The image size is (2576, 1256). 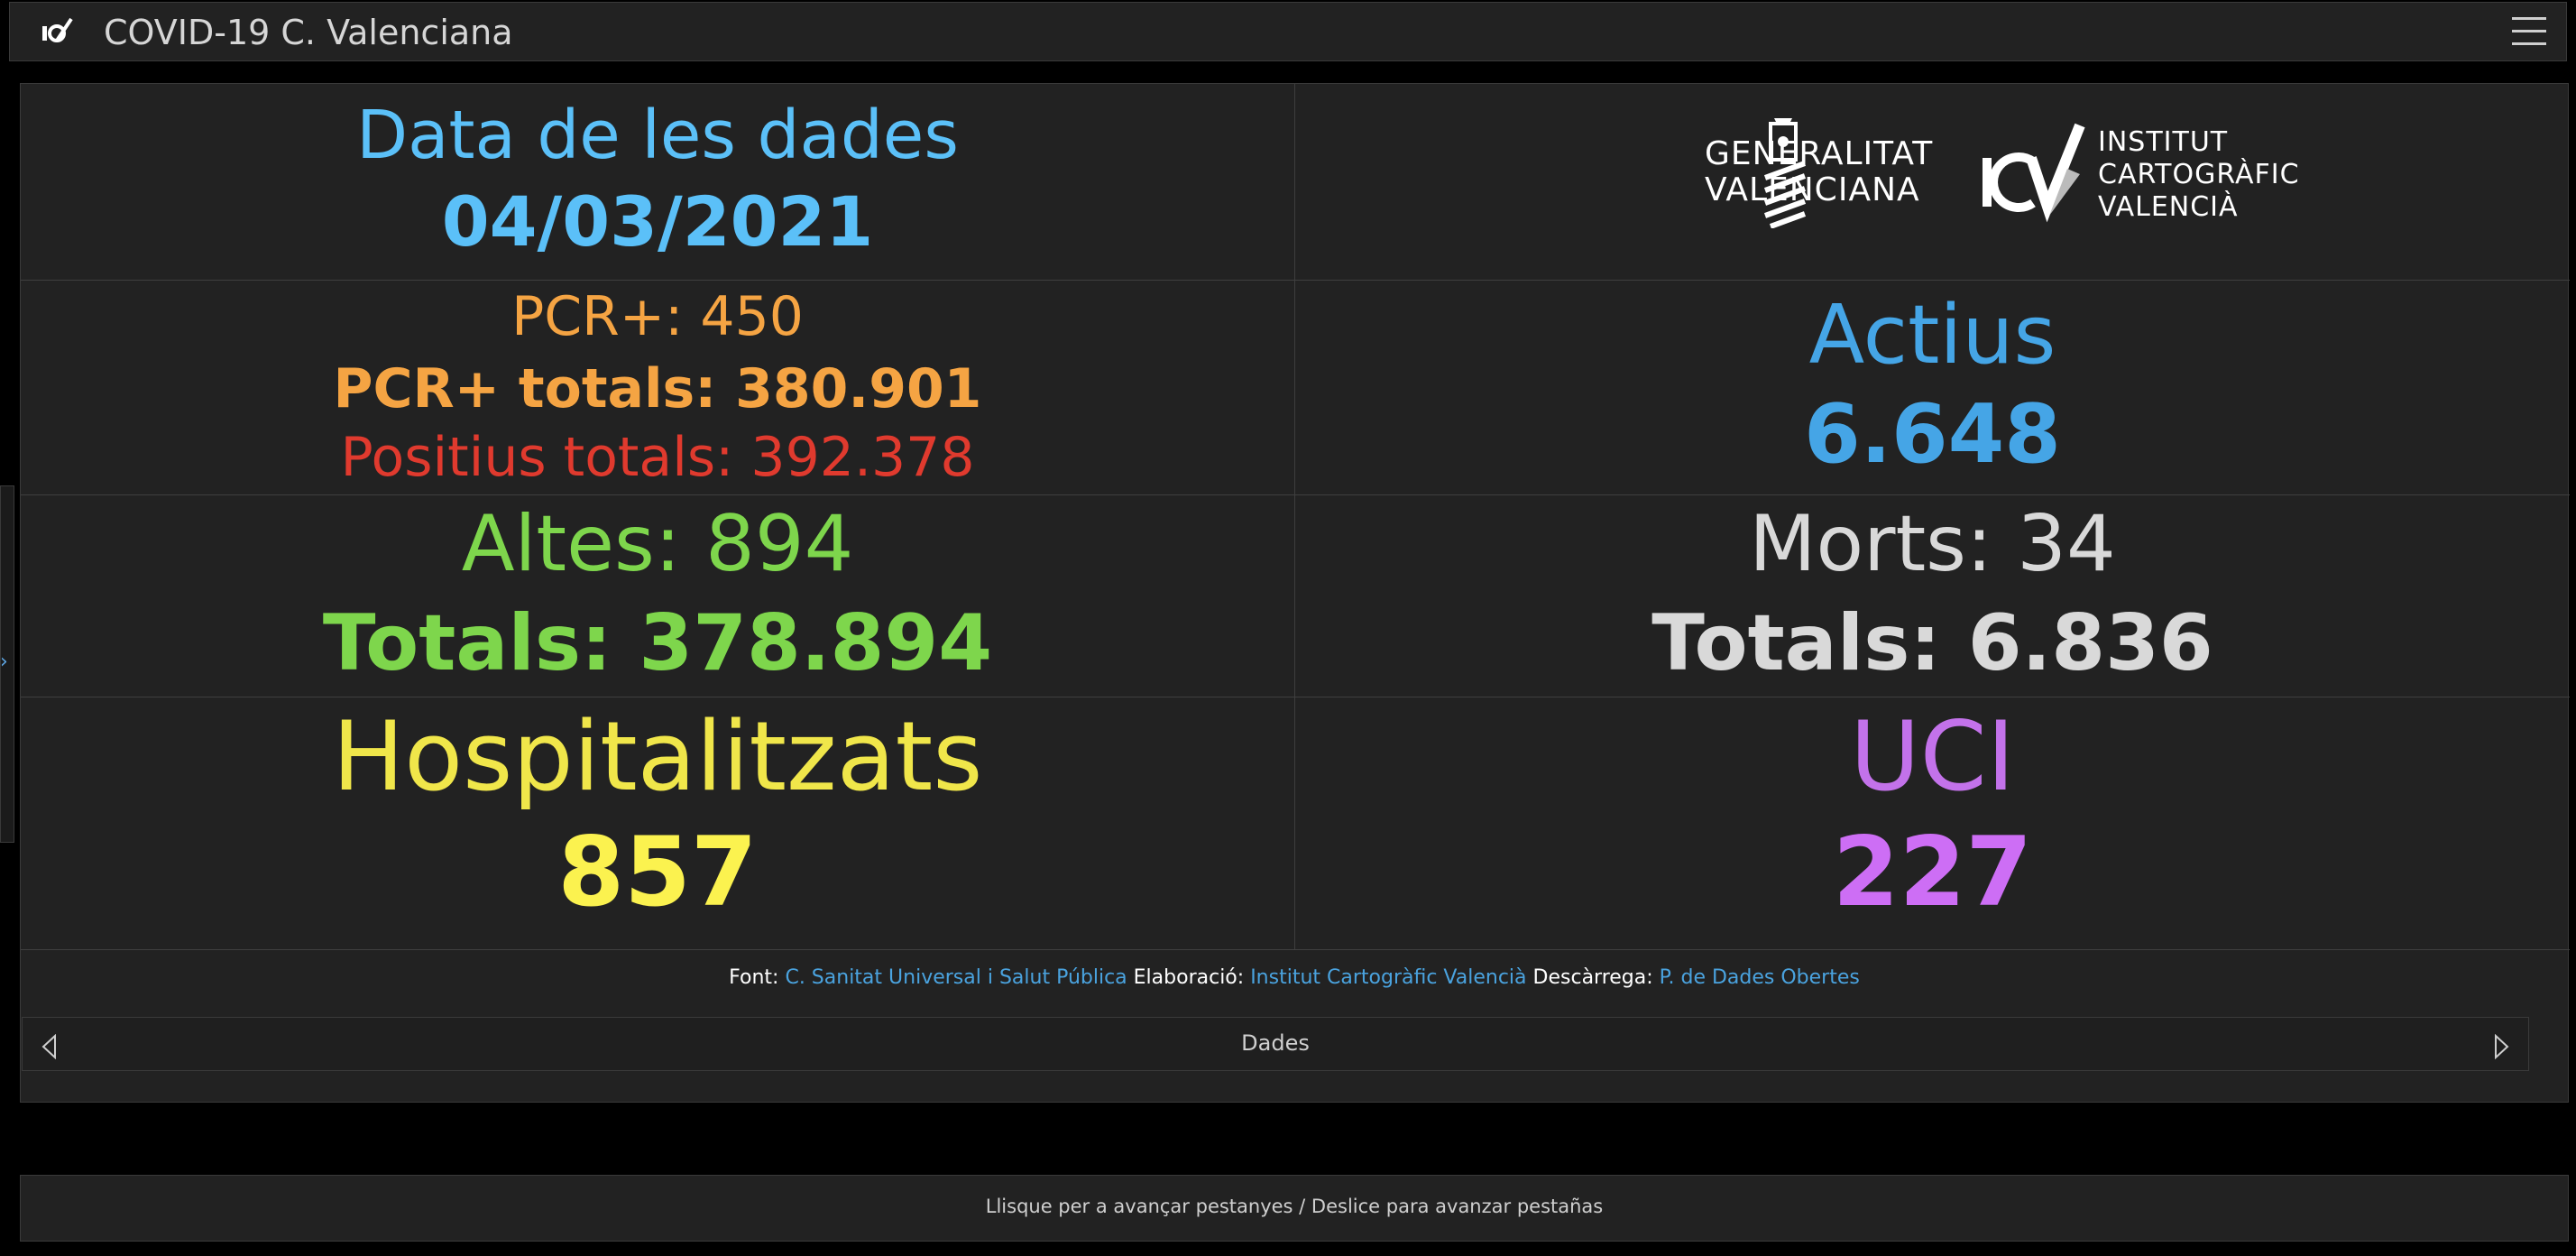 I want to click on discharges-card: Altes: 894 Totals: 378.894, so click(x=658, y=596).